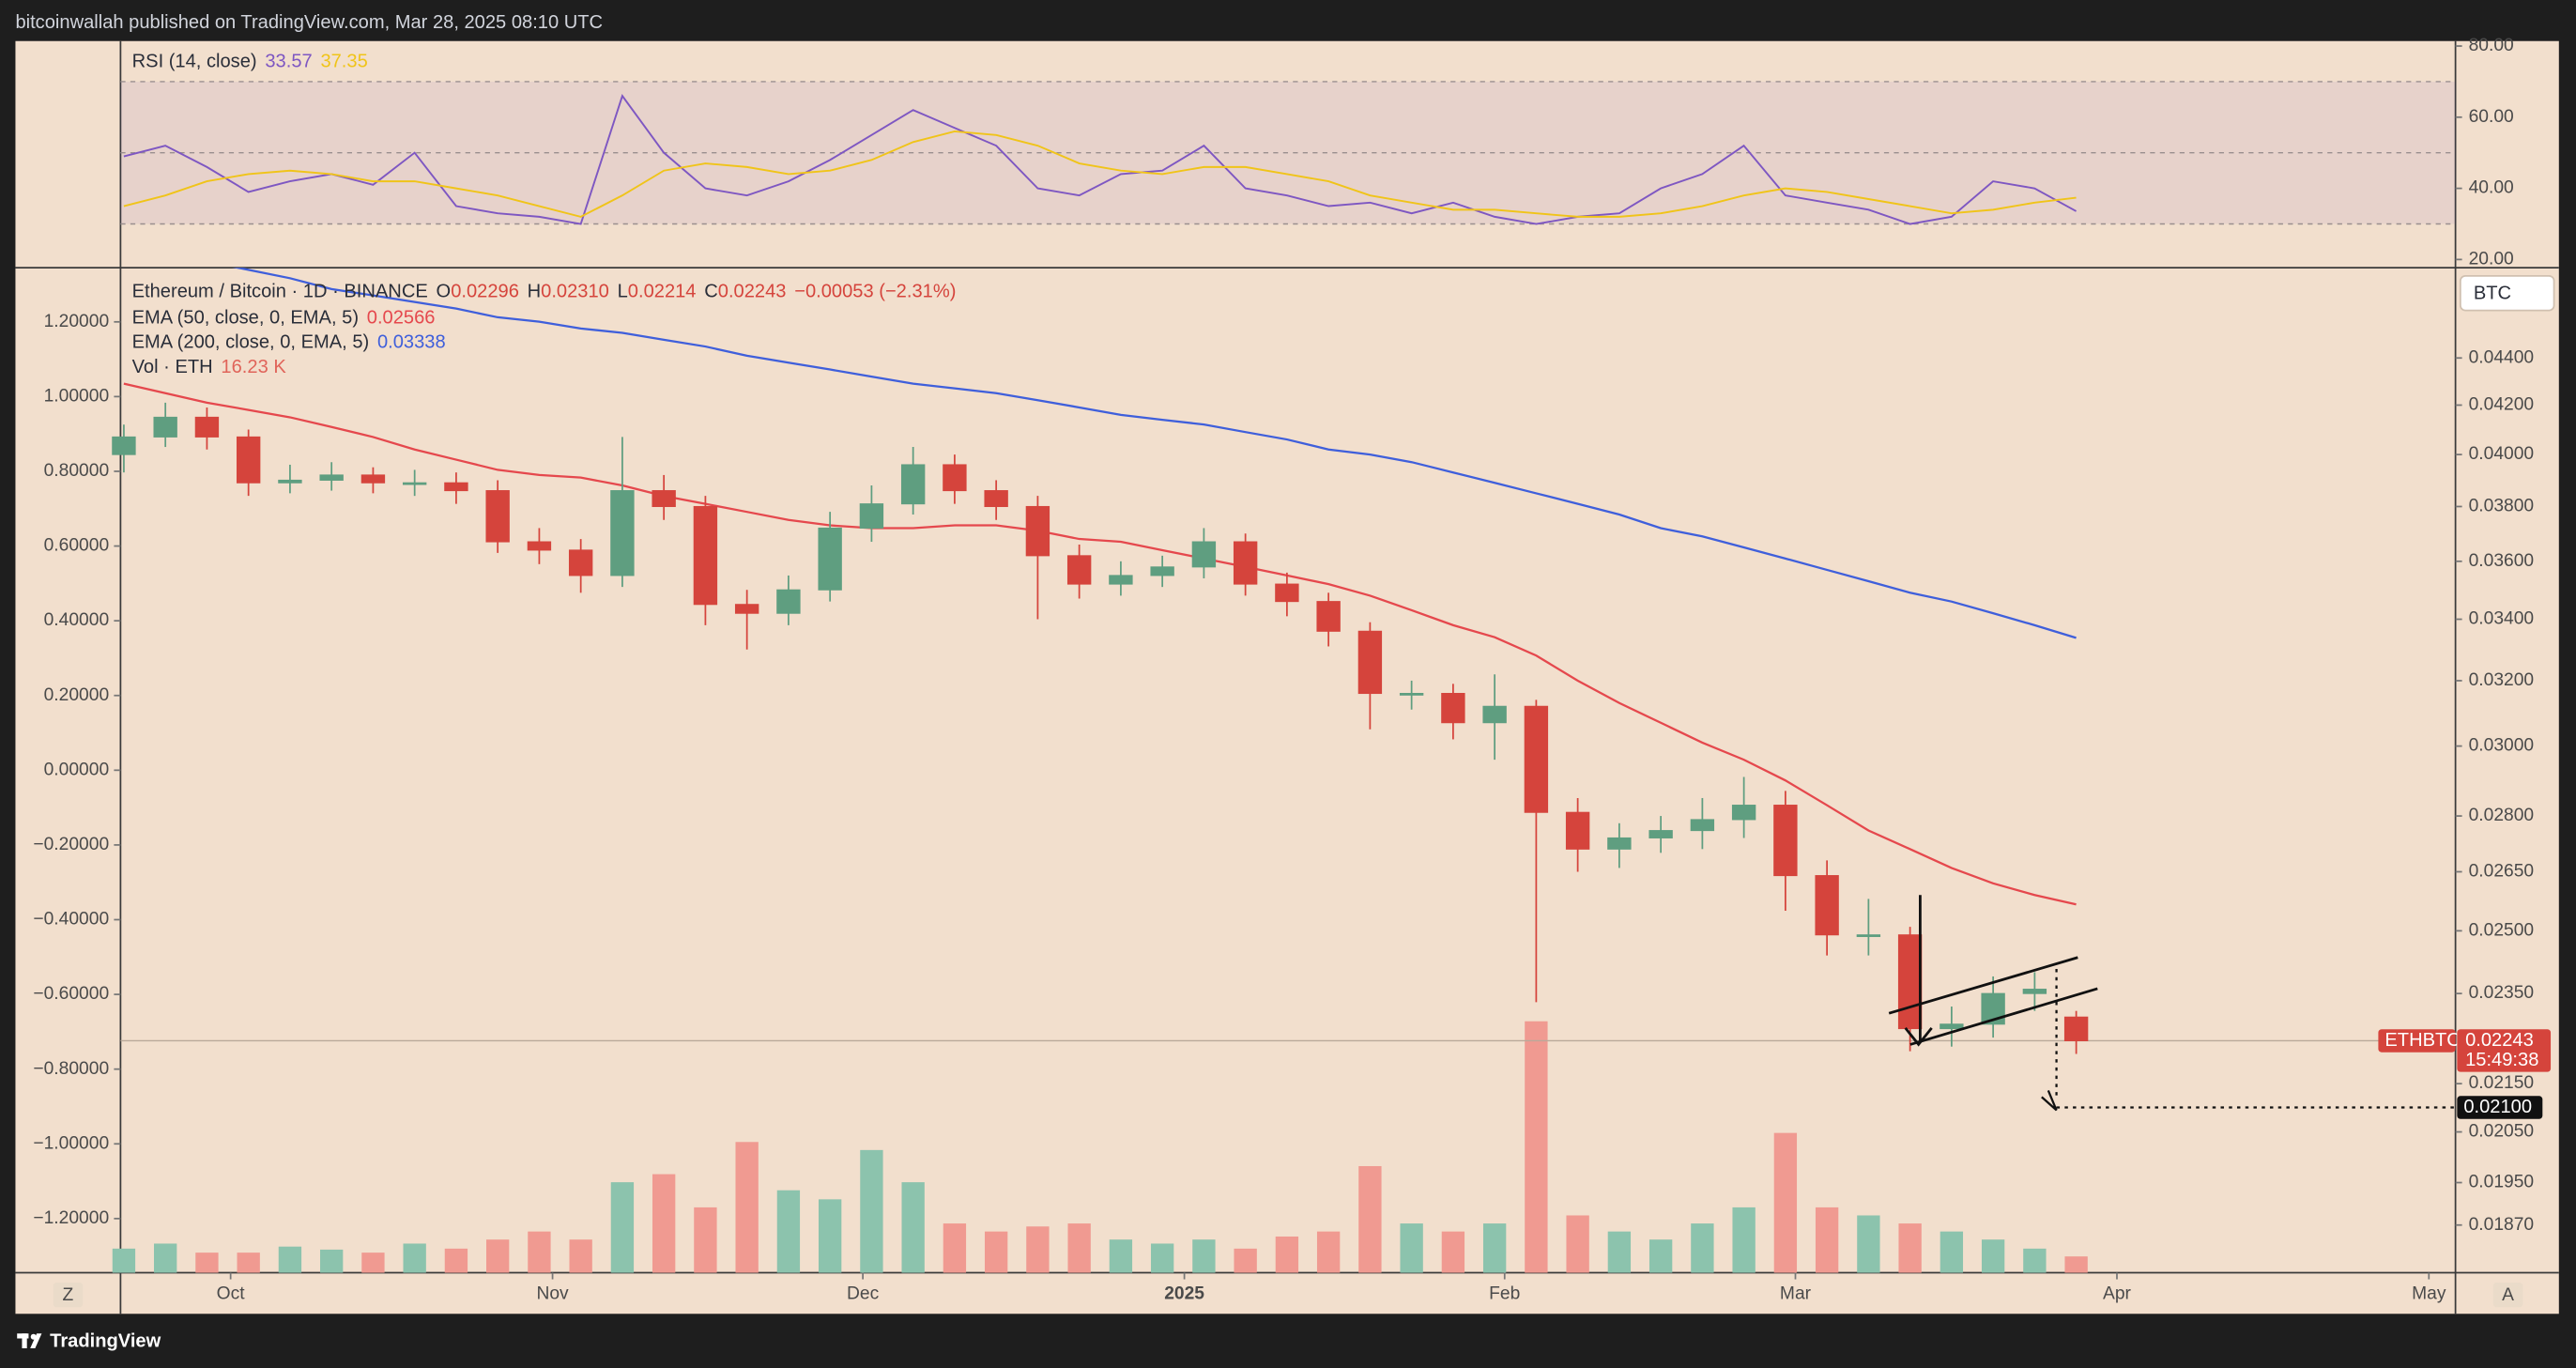 The width and height of the screenshot is (2576, 1368). I want to click on y-tick-label: 0.02800, so click(2502, 816).